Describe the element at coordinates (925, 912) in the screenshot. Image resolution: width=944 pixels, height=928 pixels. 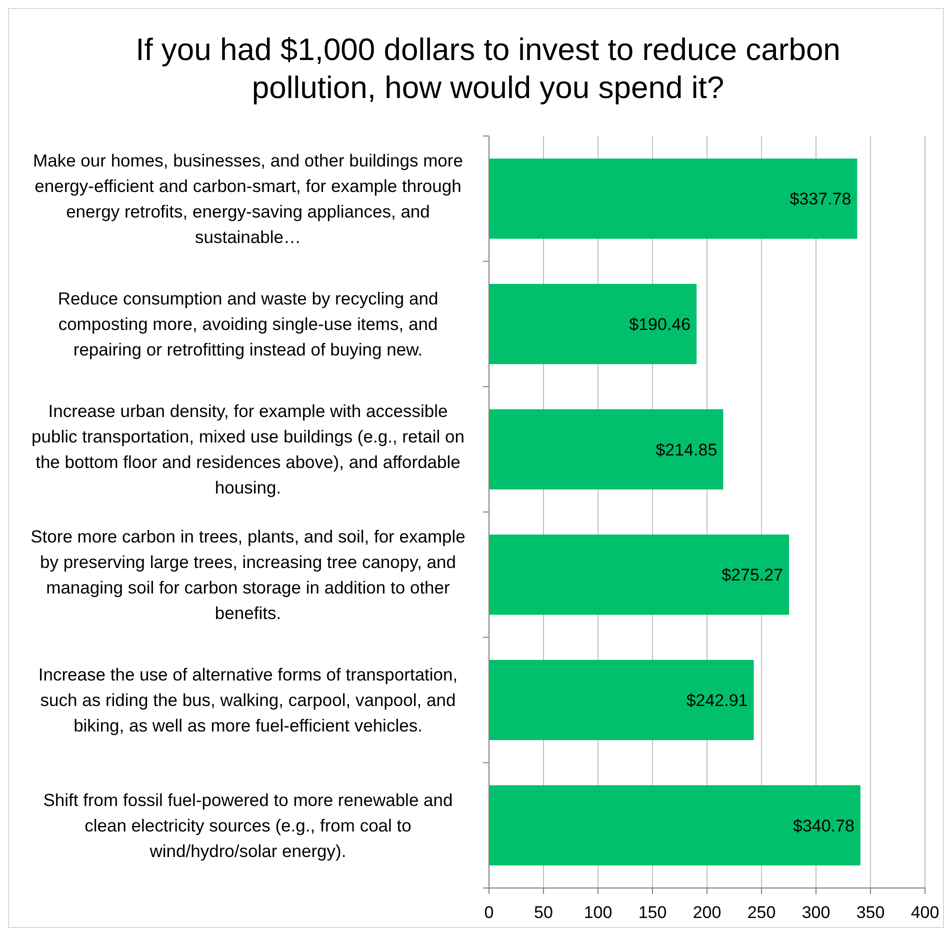
I see `x-tick-label: 400` at that location.